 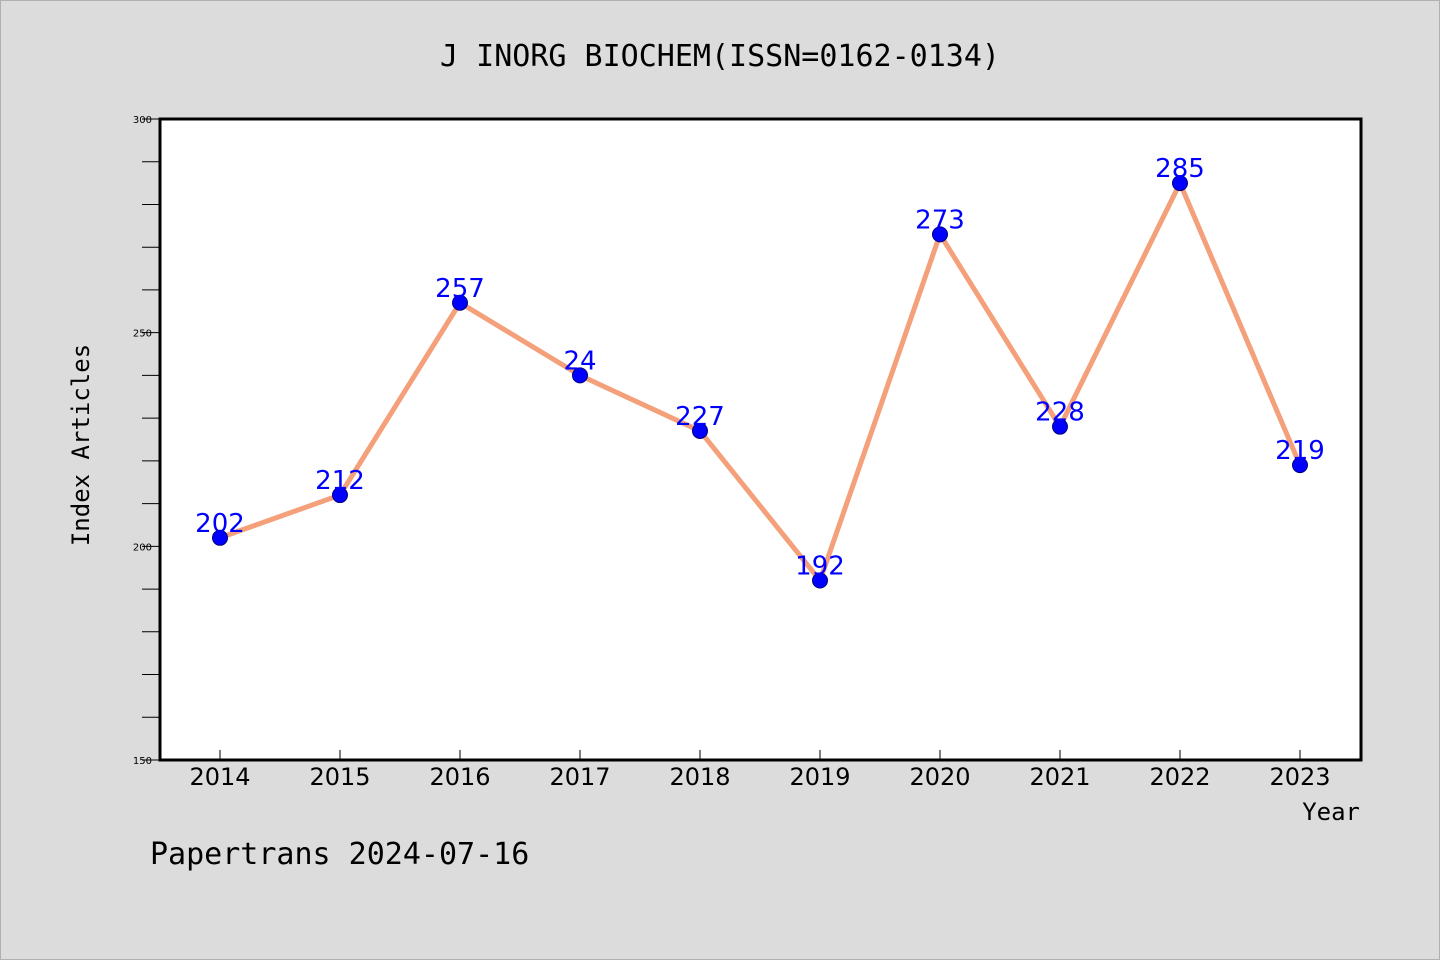 What do you see at coordinates (219, 777) in the screenshot?
I see `x-tick-label: 2014` at bounding box center [219, 777].